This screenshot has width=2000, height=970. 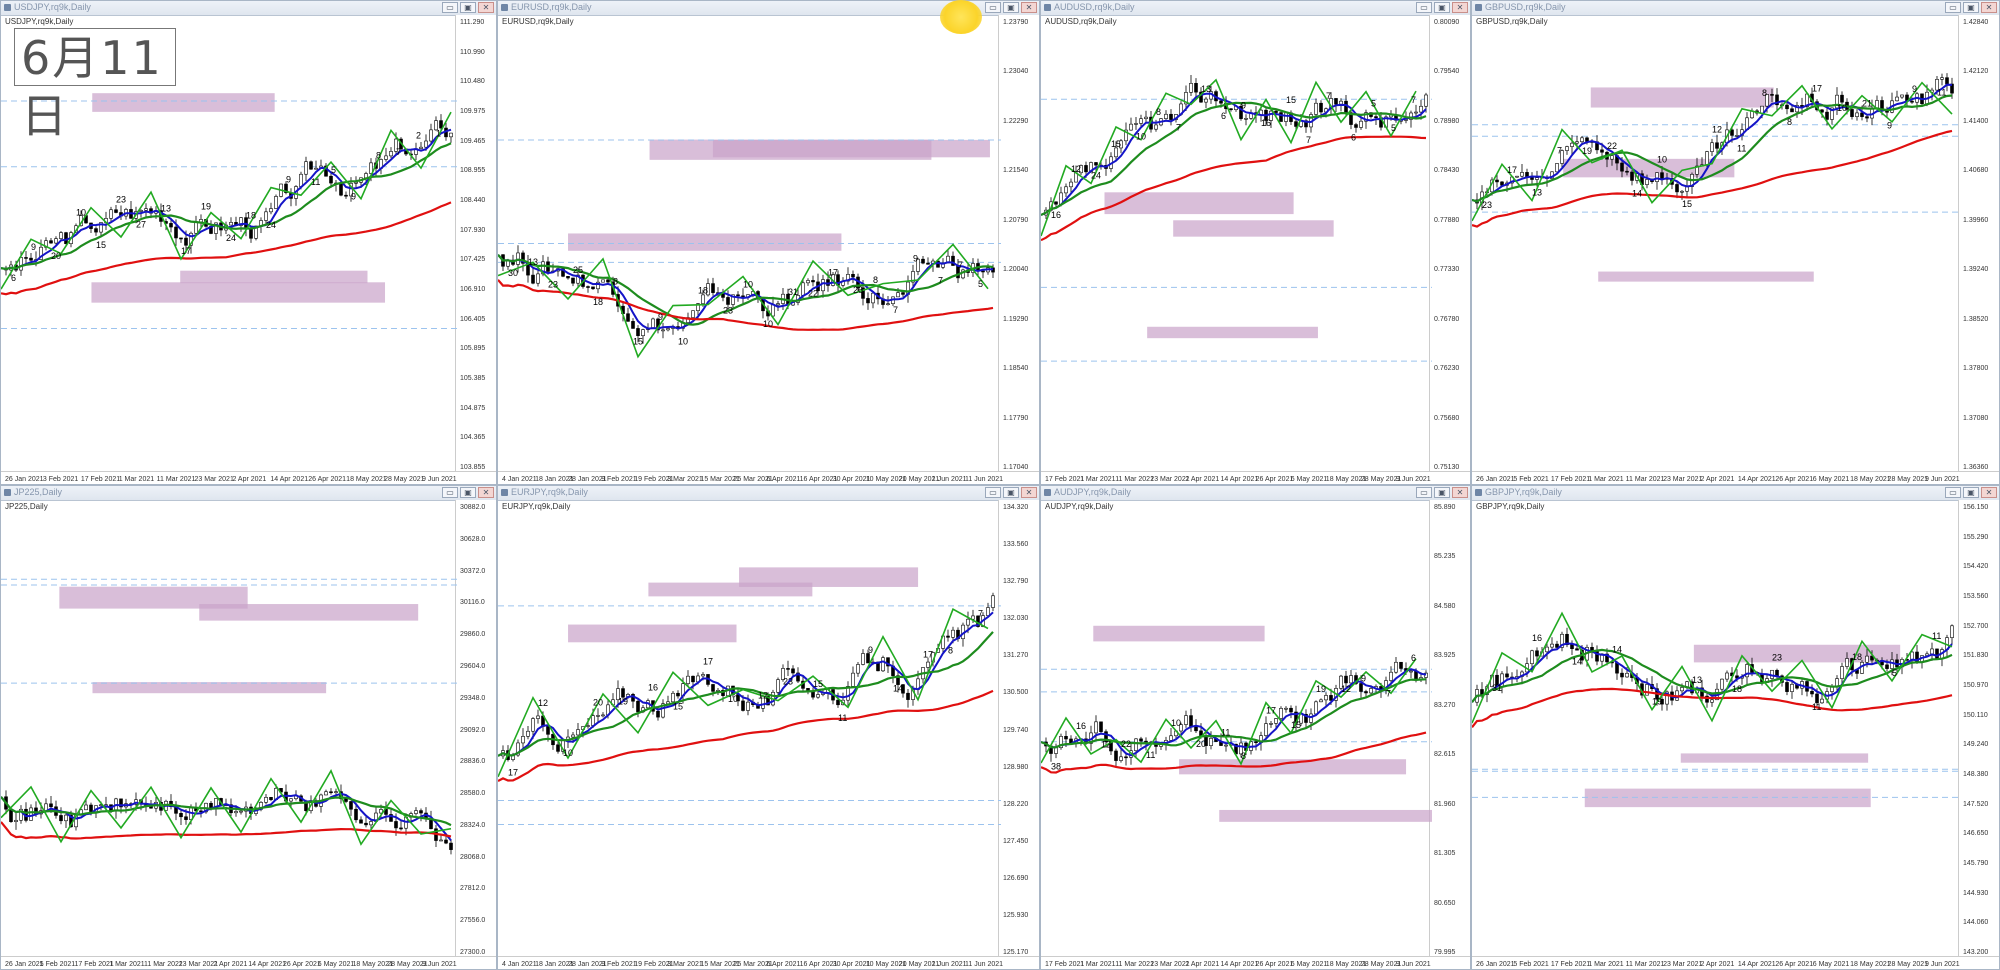 What do you see at coordinates (1716, 729) in the screenshot?
I see `price-chart: 31 16 14 14 19 13 18 23 11 18 5 11` at bounding box center [1716, 729].